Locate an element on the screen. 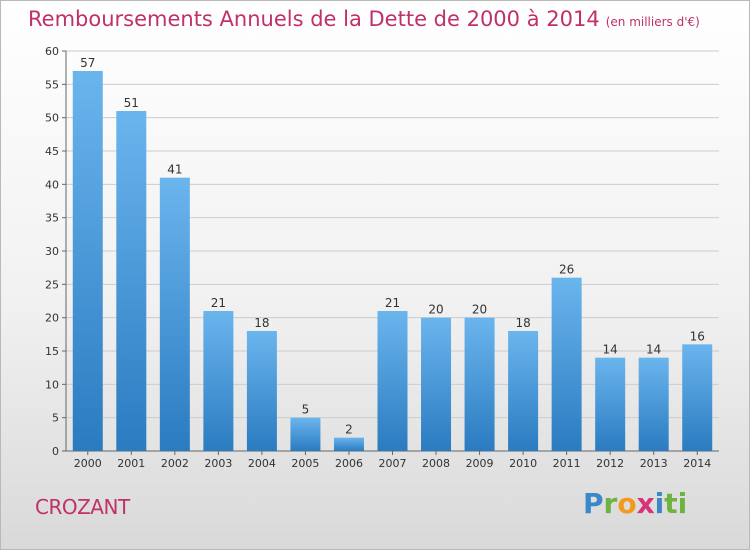  y-tick-label: 60 is located at coordinates (52, 51).